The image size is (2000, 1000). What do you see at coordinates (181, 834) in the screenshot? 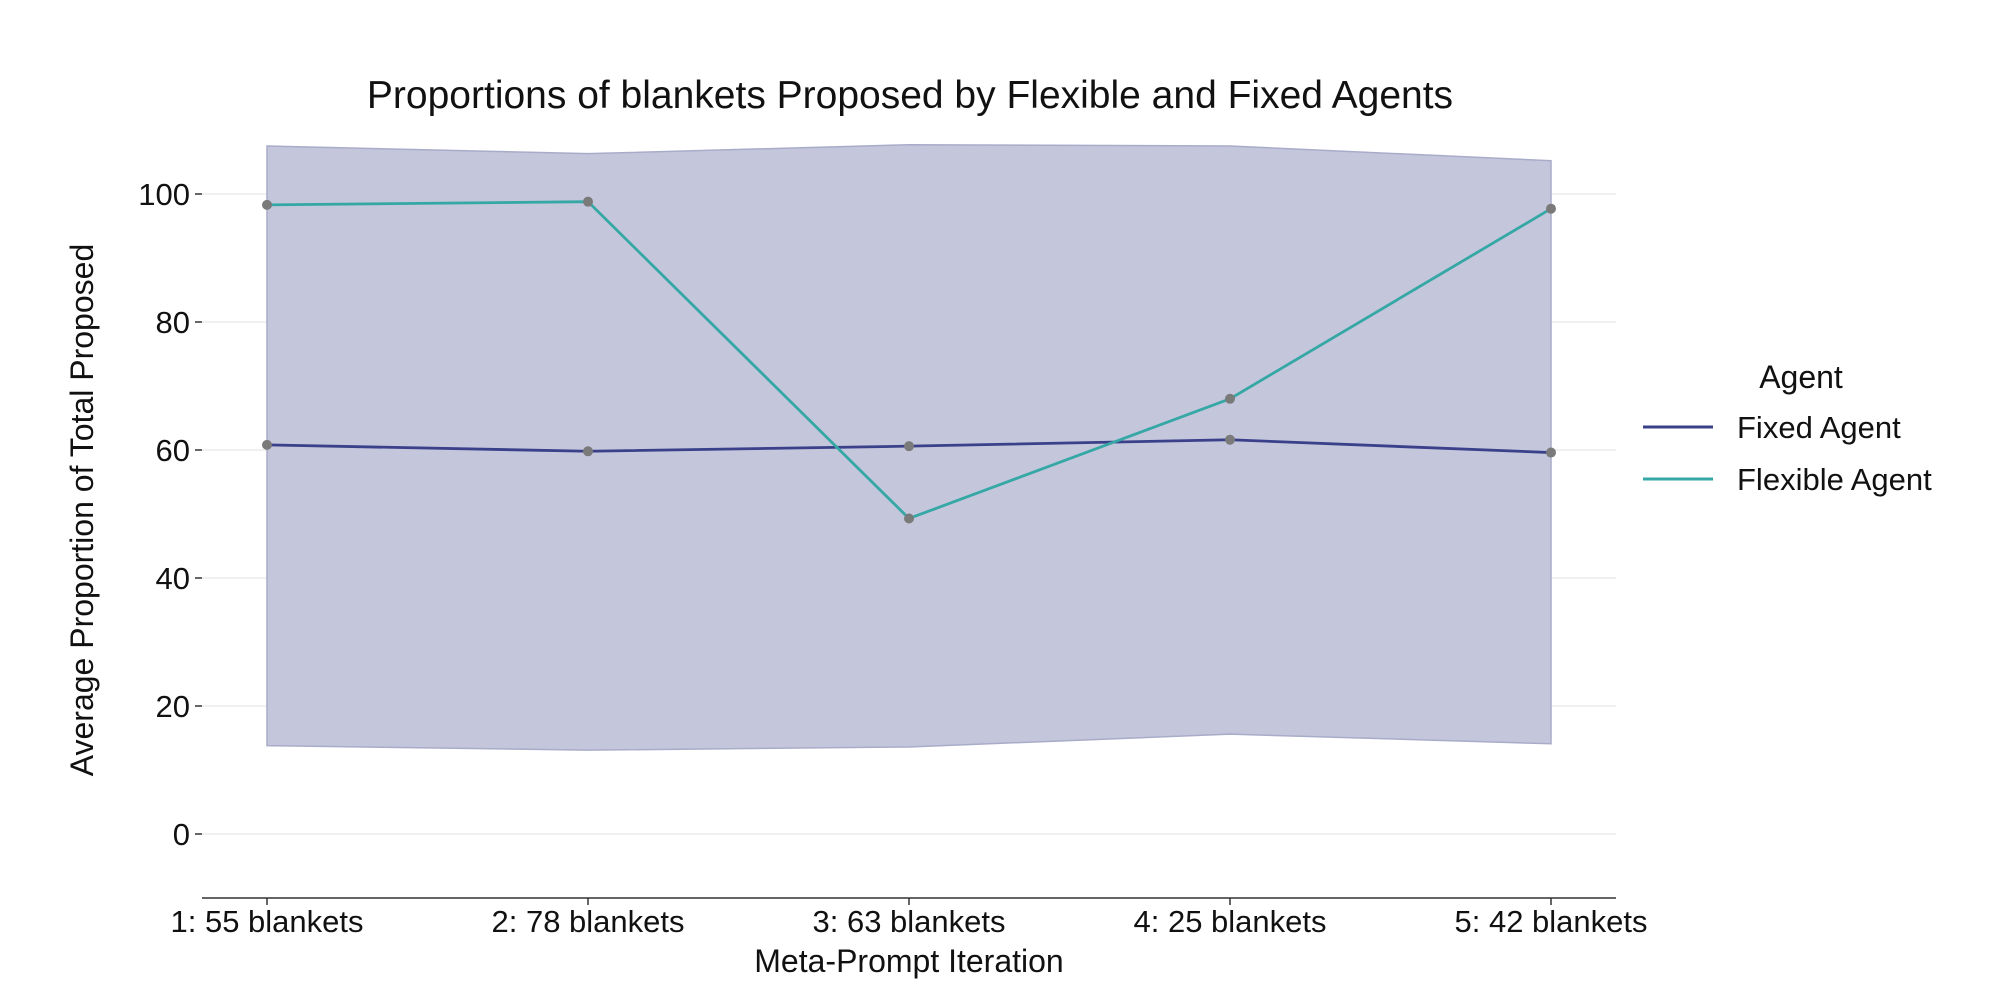
I see `y-tick-label-0: 0` at bounding box center [181, 834].